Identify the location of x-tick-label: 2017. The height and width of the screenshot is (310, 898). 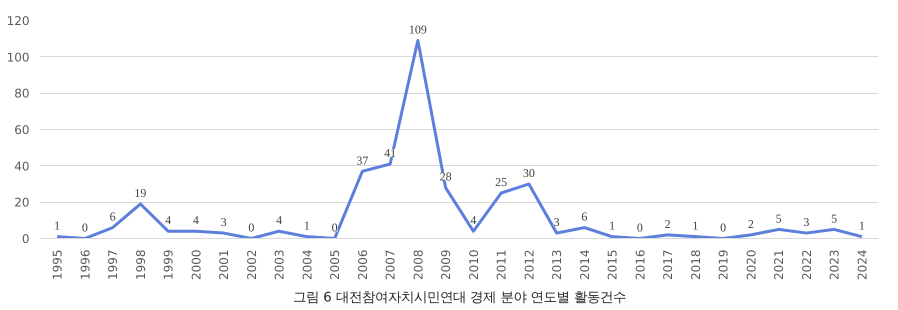
(668, 264).